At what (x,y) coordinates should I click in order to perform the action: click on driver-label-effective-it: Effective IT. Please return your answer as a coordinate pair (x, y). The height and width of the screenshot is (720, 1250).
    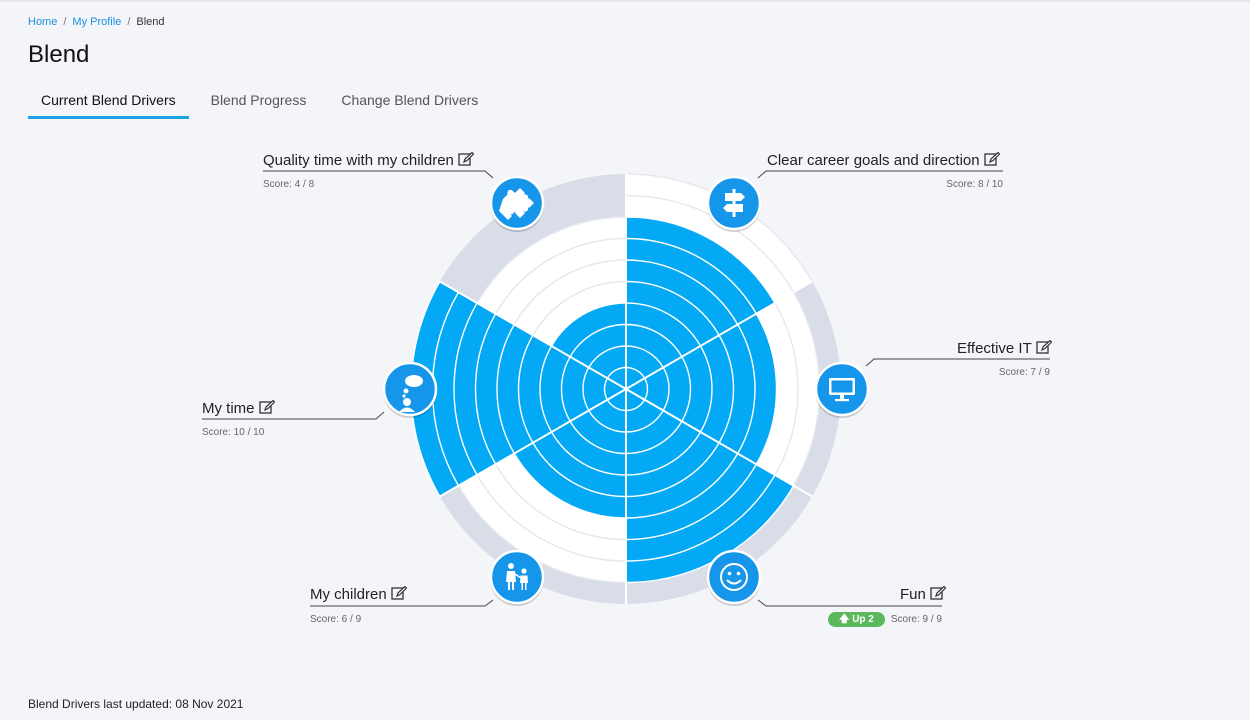
    Looking at the image, I should click on (1005, 348).